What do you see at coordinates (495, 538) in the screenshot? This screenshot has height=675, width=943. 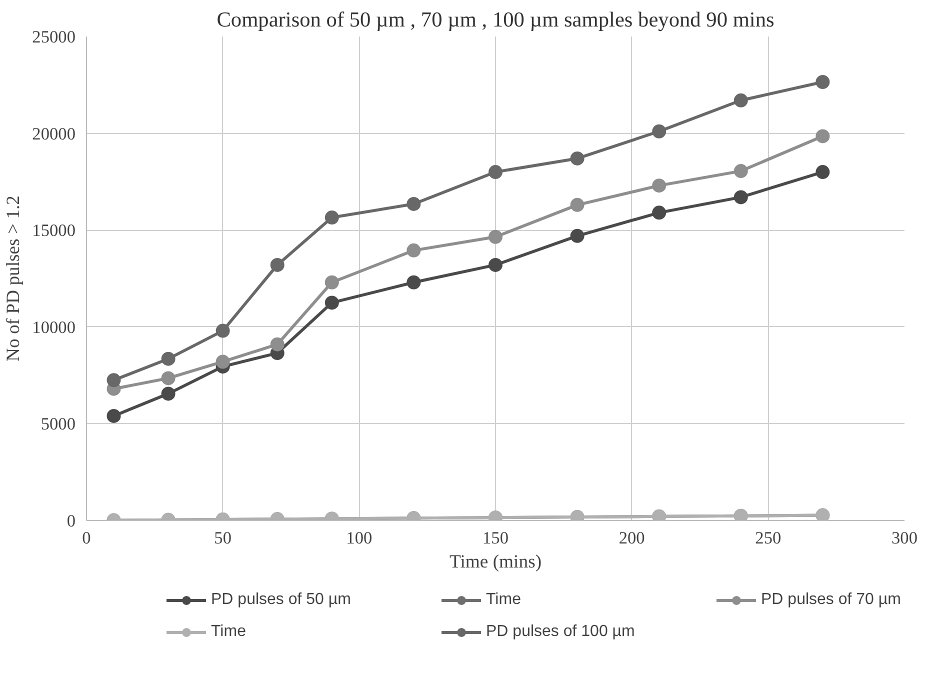 I see `x-tick-label: 150` at bounding box center [495, 538].